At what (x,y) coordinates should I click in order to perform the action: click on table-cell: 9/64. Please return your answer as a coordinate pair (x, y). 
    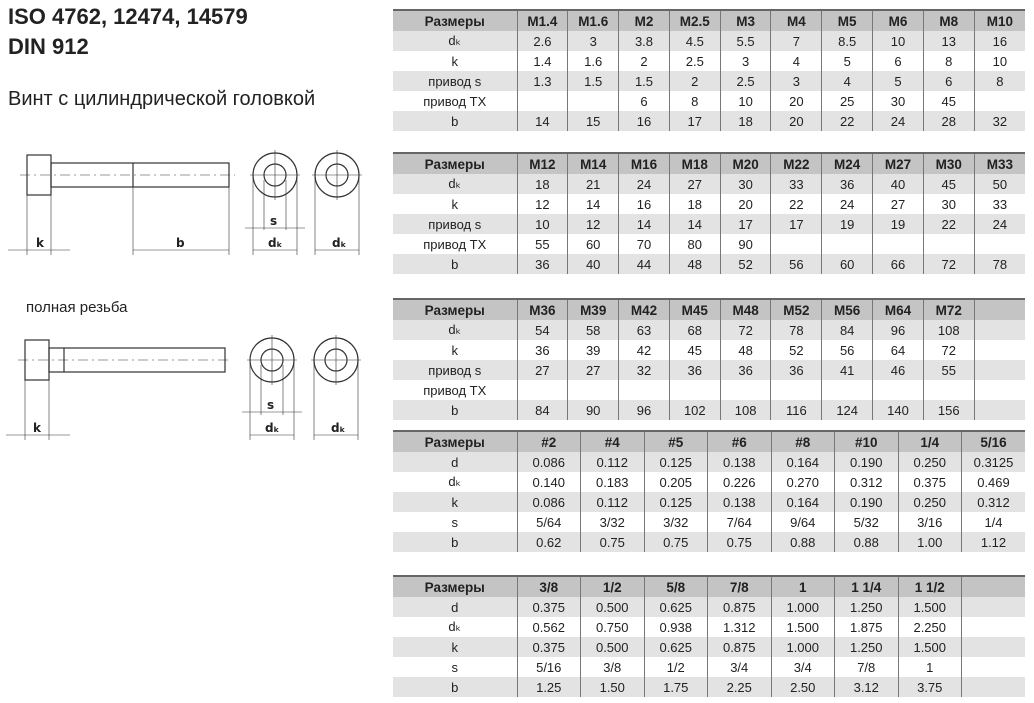
    Looking at the image, I should click on (802, 522).